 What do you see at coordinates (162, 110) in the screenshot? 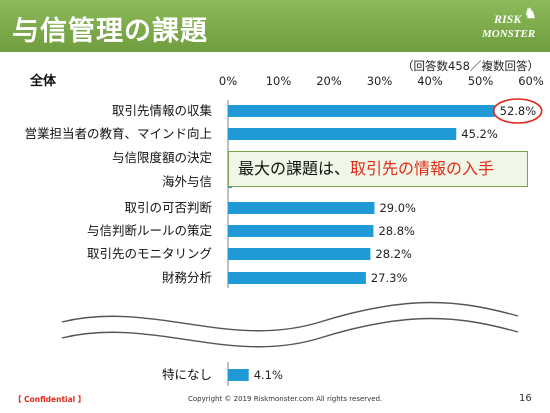
I see `category-label: 取引先情報の収集` at bounding box center [162, 110].